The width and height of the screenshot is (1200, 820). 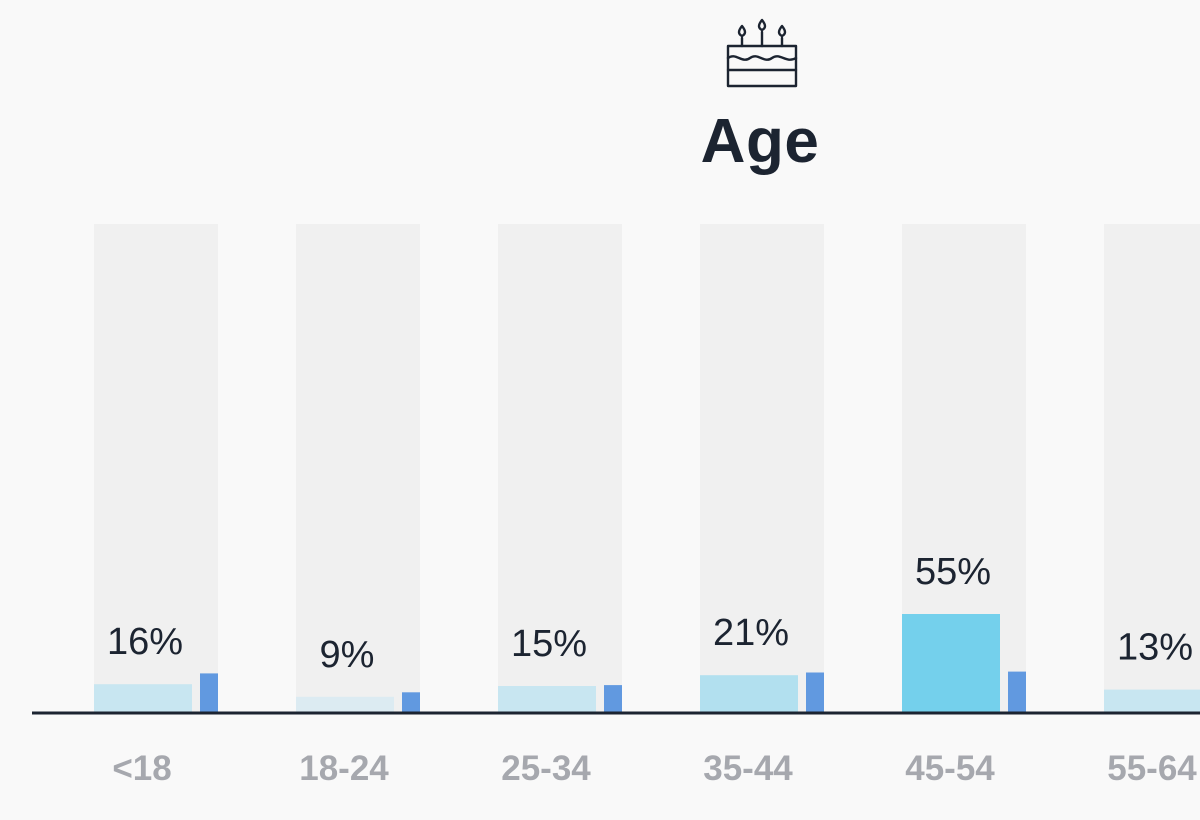 I want to click on birthday-cake-icon, so click(x=762, y=53).